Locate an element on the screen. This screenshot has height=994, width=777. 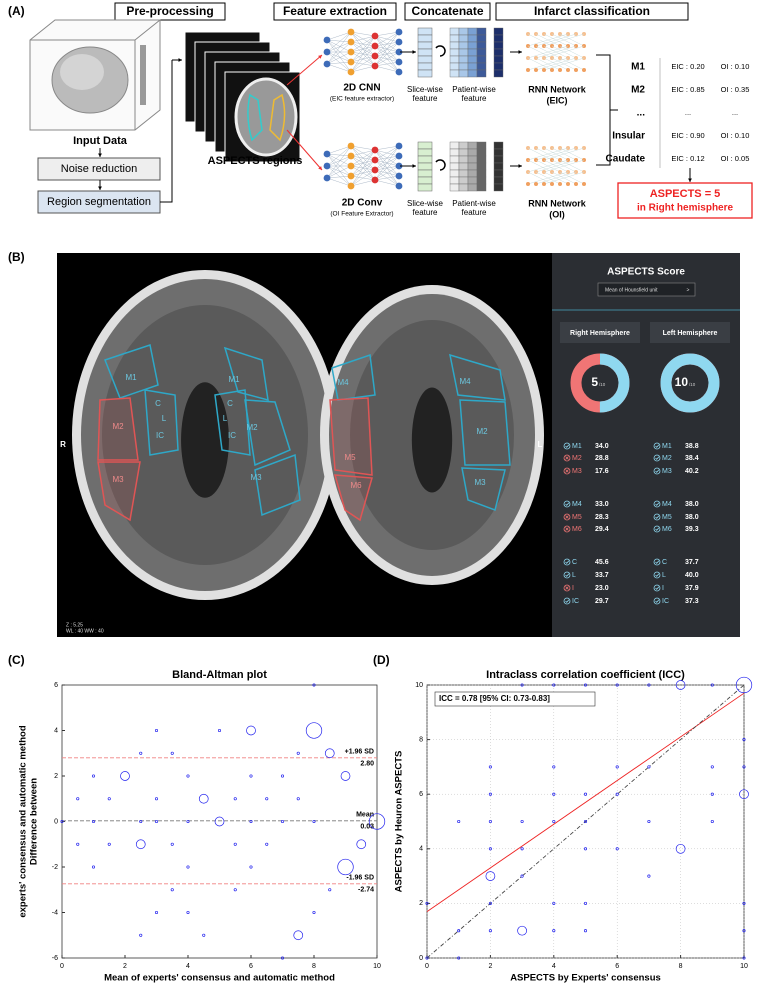
skull-shade is located at coordinates (82, 72).